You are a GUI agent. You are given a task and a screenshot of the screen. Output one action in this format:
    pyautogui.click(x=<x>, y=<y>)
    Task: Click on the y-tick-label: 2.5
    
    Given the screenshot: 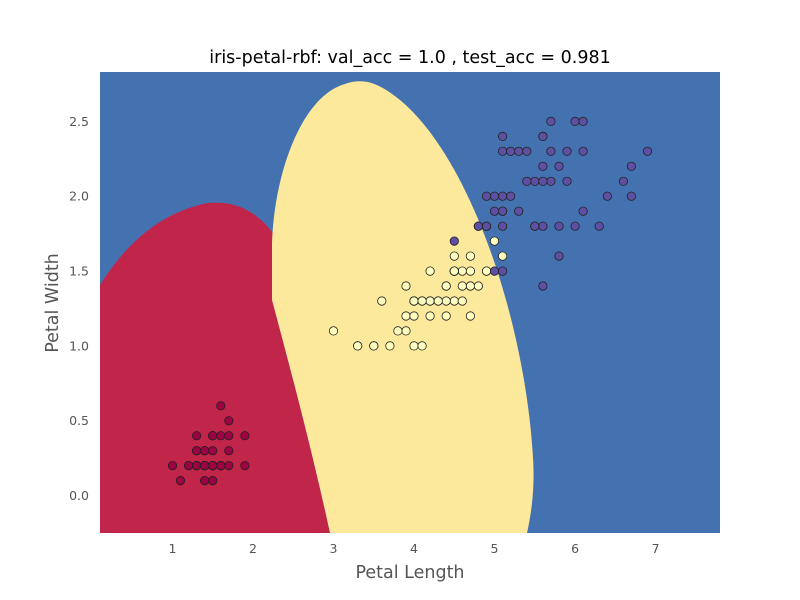 What is the action you would take?
    pyautogui.click(x=79, y=121)
    